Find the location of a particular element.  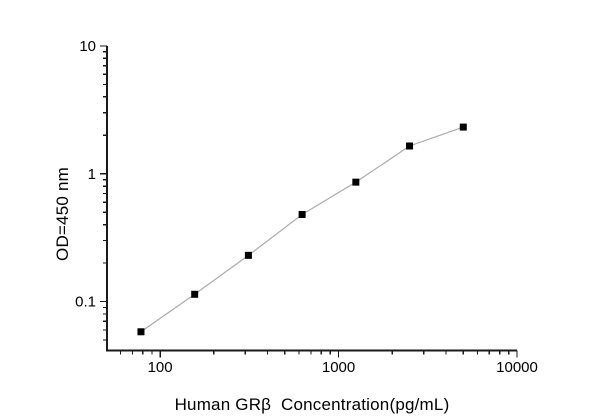

y-tick-label: 10 is located at coordinates (87, 46).